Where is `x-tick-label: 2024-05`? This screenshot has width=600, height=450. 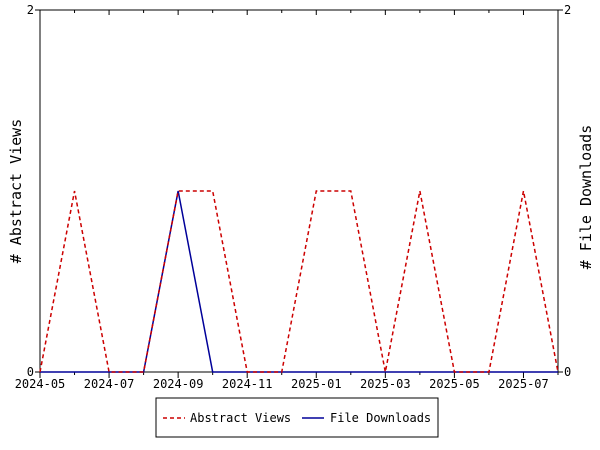
x-tick-label: 2024-05 is located at coordinates (40, 384).